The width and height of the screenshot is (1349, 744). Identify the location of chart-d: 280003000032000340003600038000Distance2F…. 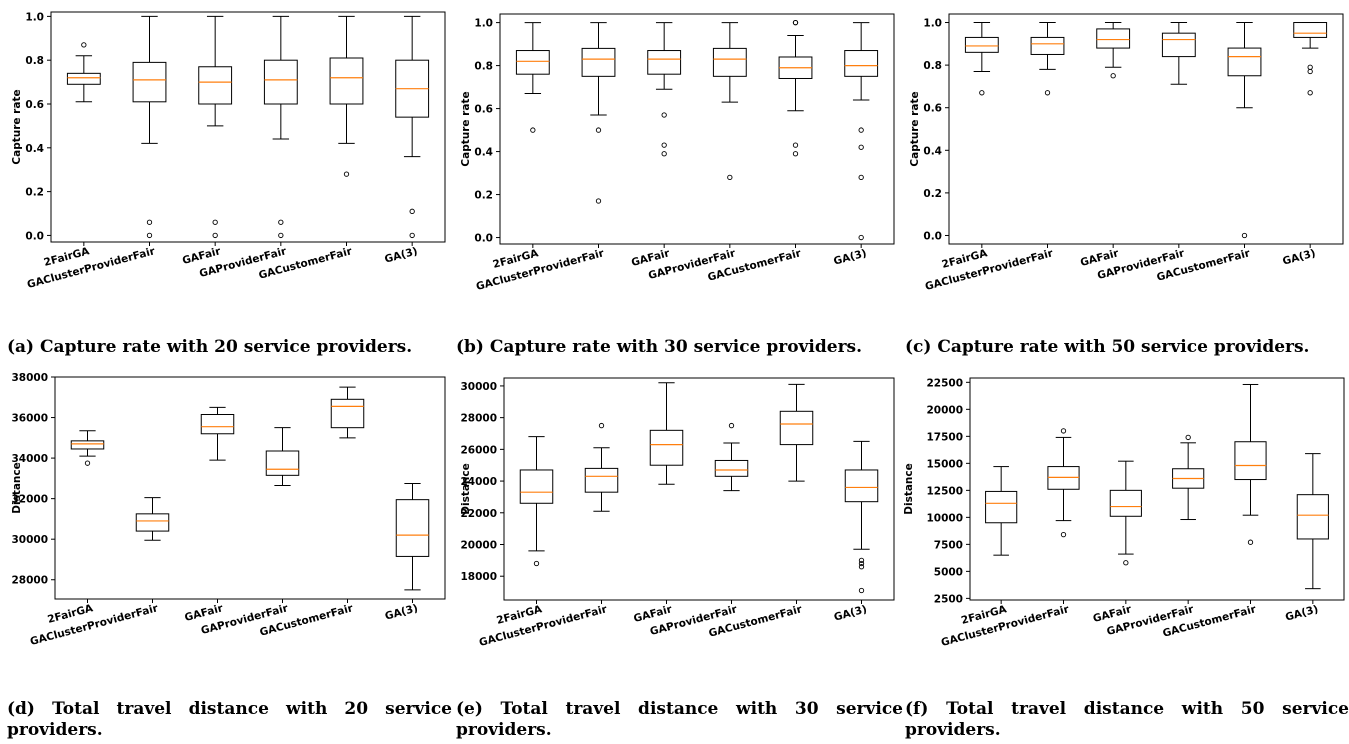
(228, 510).